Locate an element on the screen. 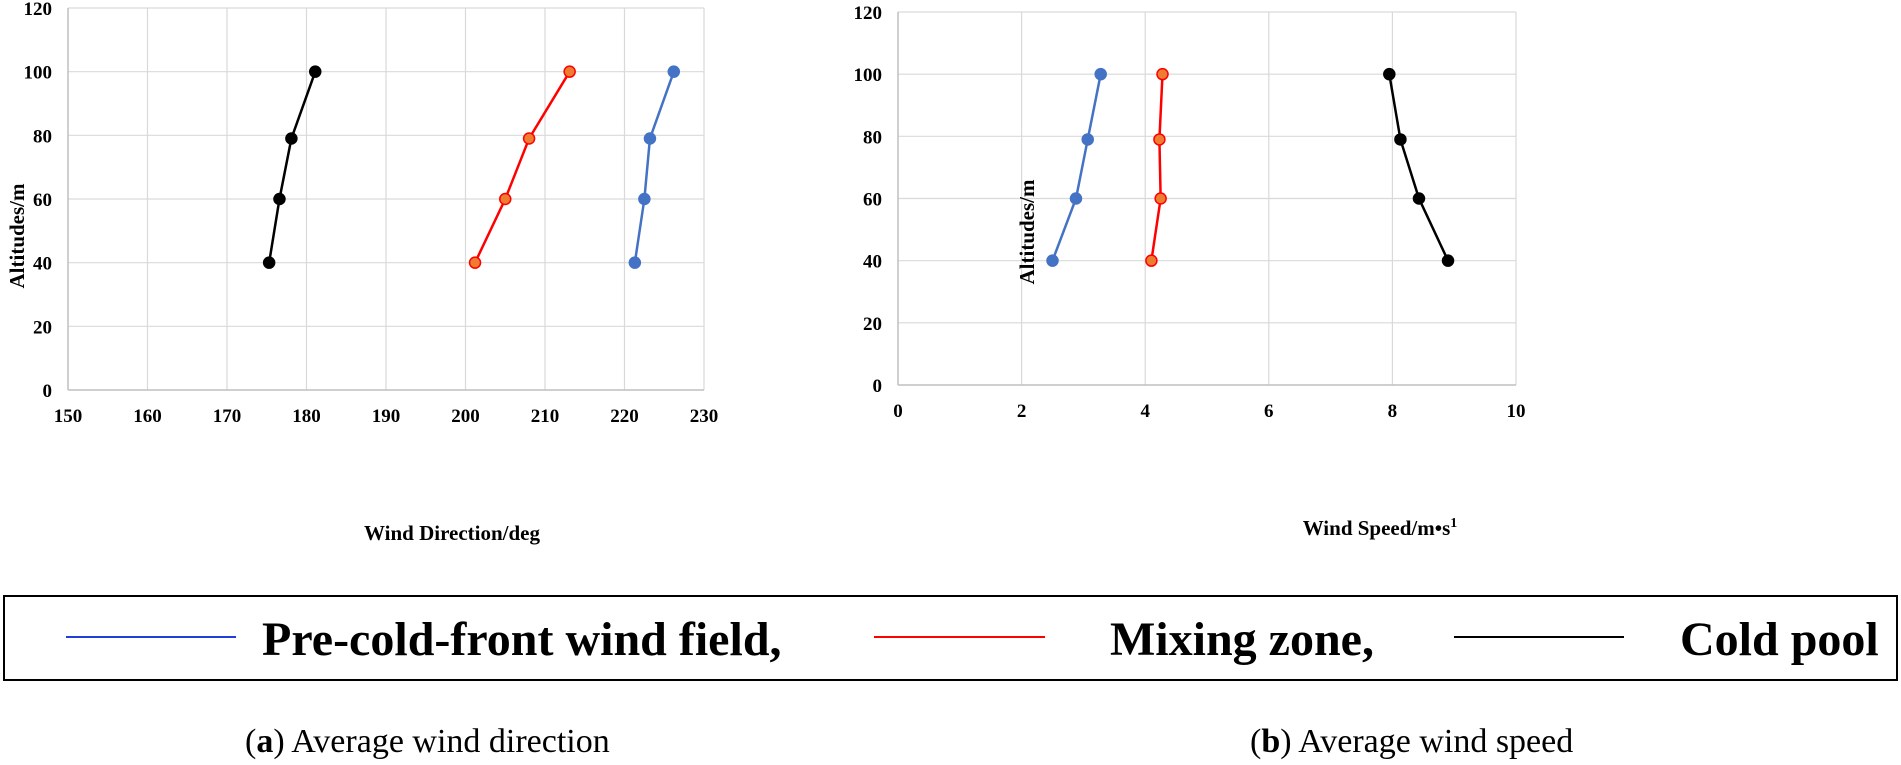 The image size is (1901, 765). caption-a: (a) Average wind direction is located at coordinates (427, 741).